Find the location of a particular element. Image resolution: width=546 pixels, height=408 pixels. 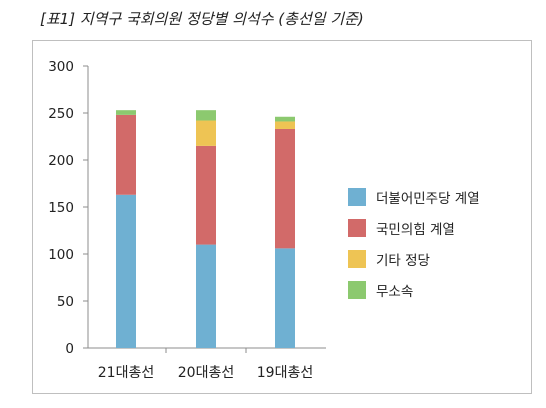

chart-title: [표1] 지역구 국회의원 정당별 의석수 (총선일 기준) is located at coordinates (202, 19).